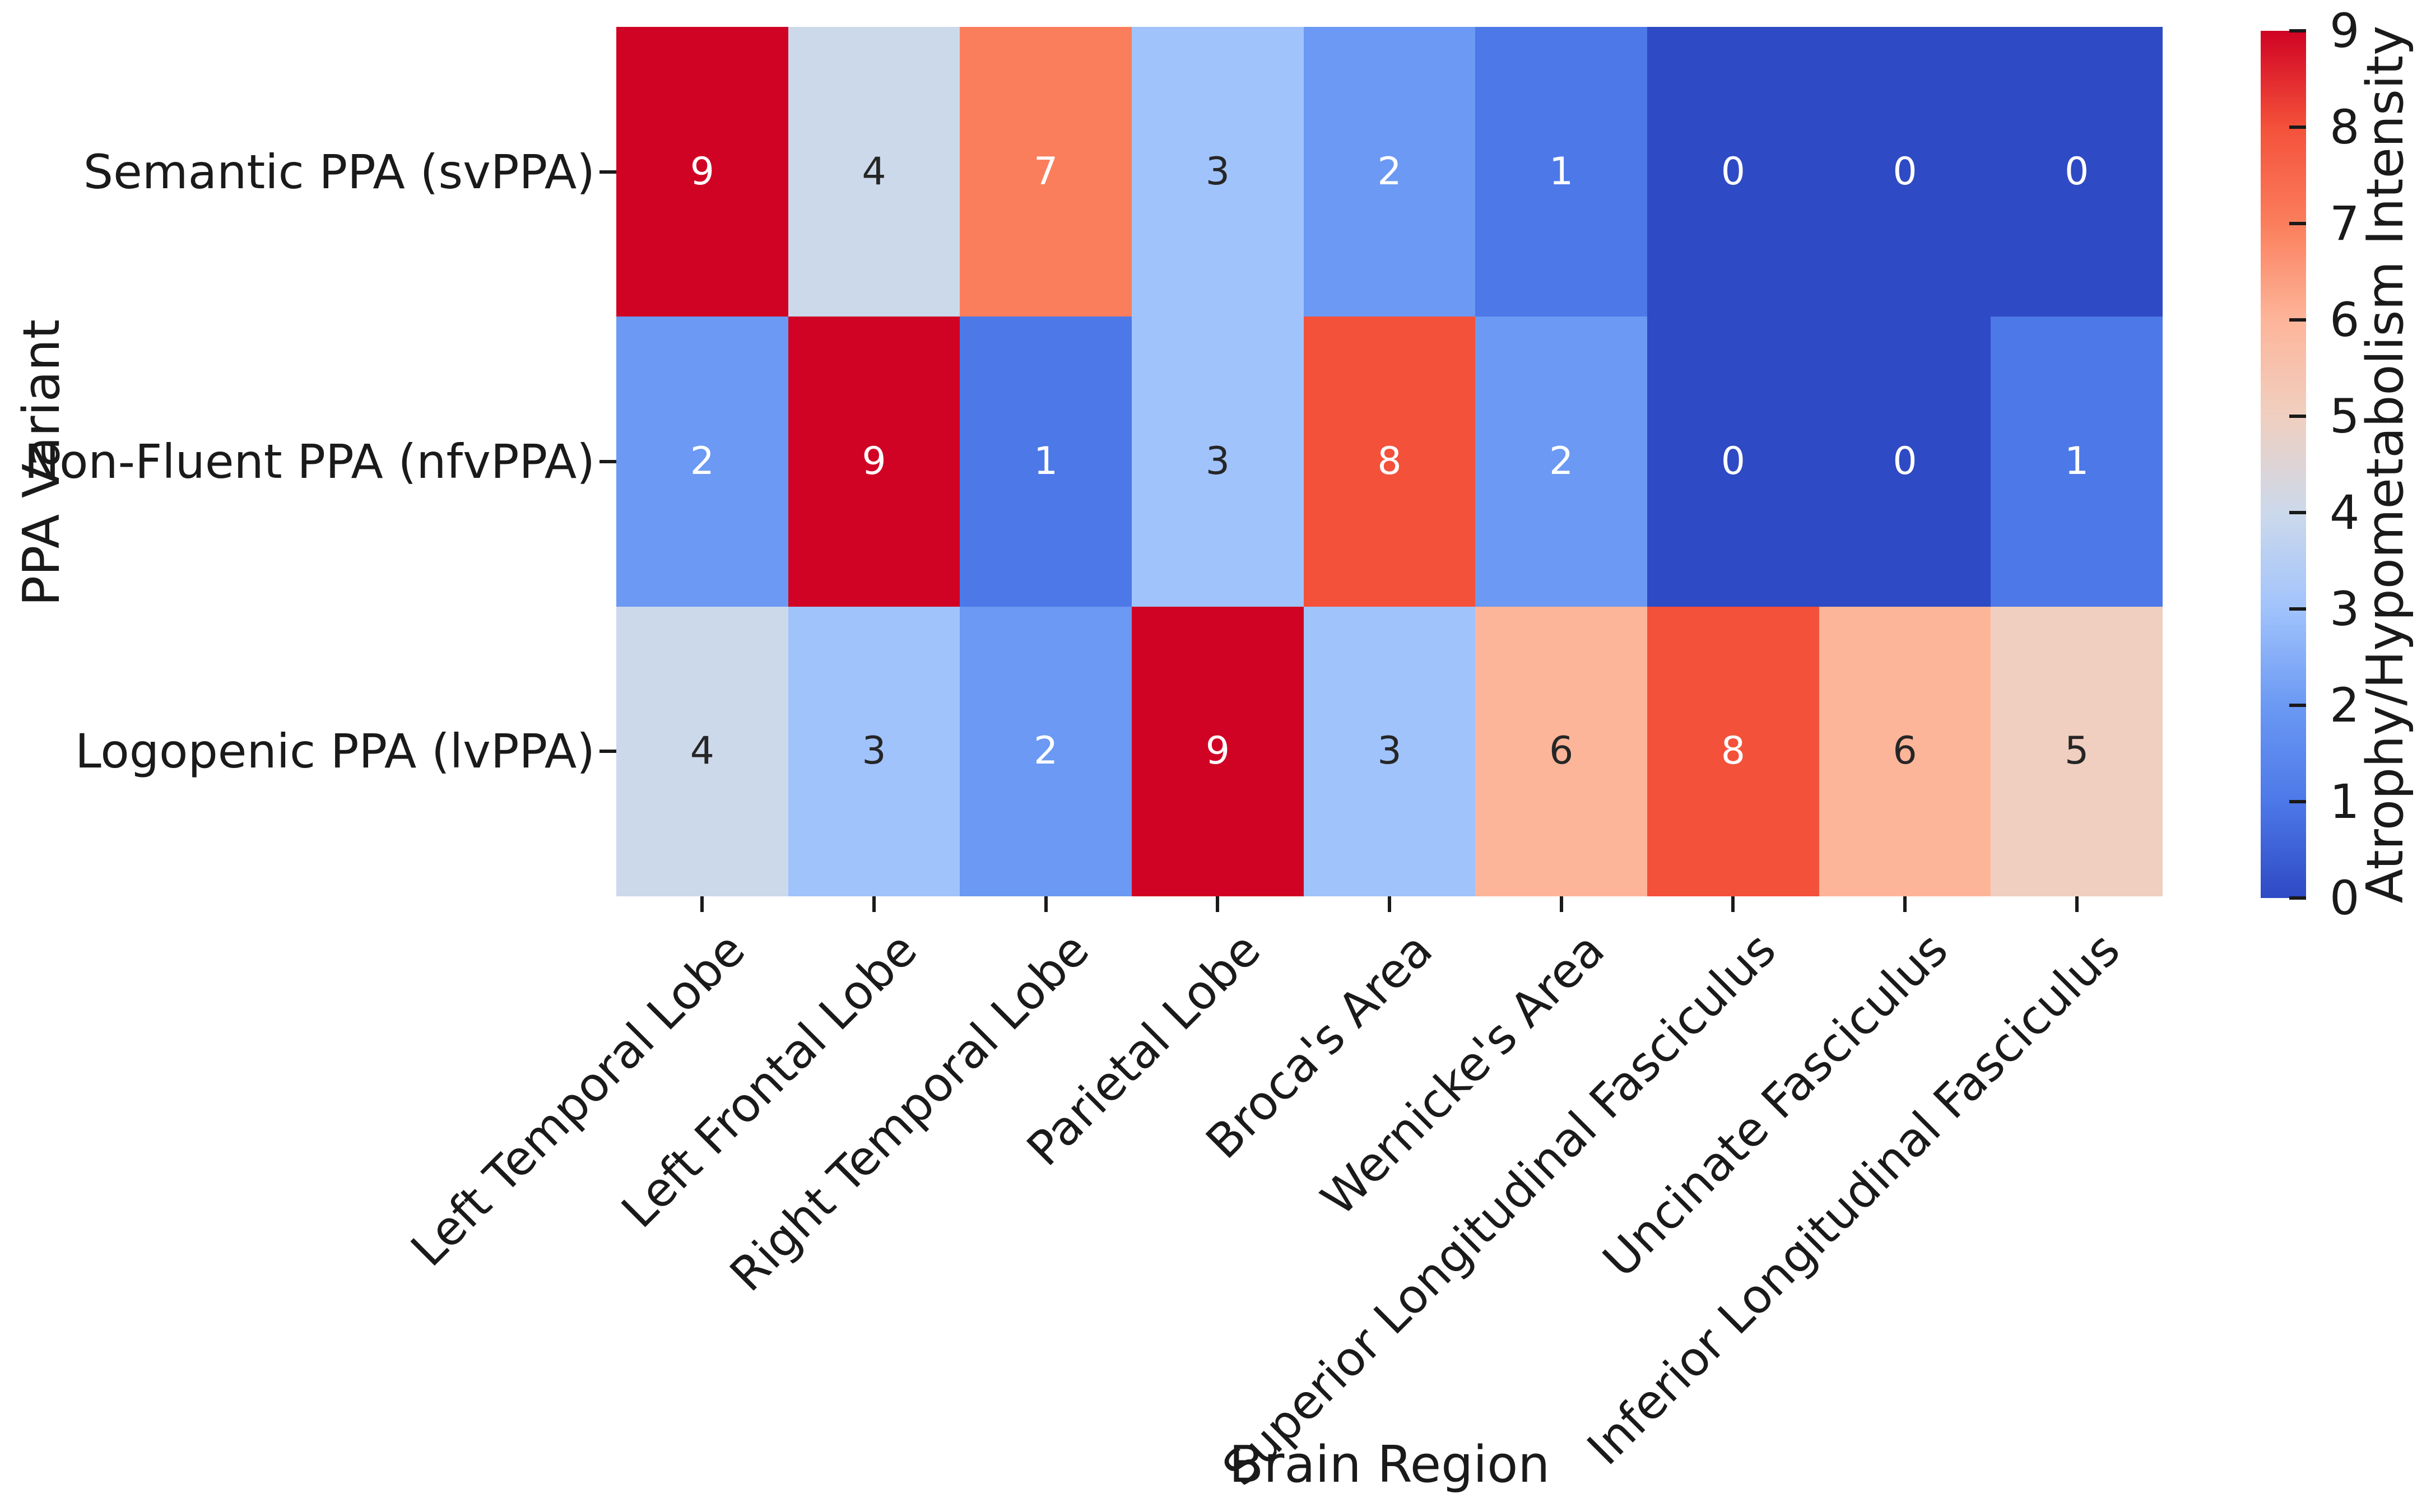  What do you see at coordinates (2345, 801) in the screenshot?
I see `colorbar-tick-label: 1` at bounding box center [2345, 801].